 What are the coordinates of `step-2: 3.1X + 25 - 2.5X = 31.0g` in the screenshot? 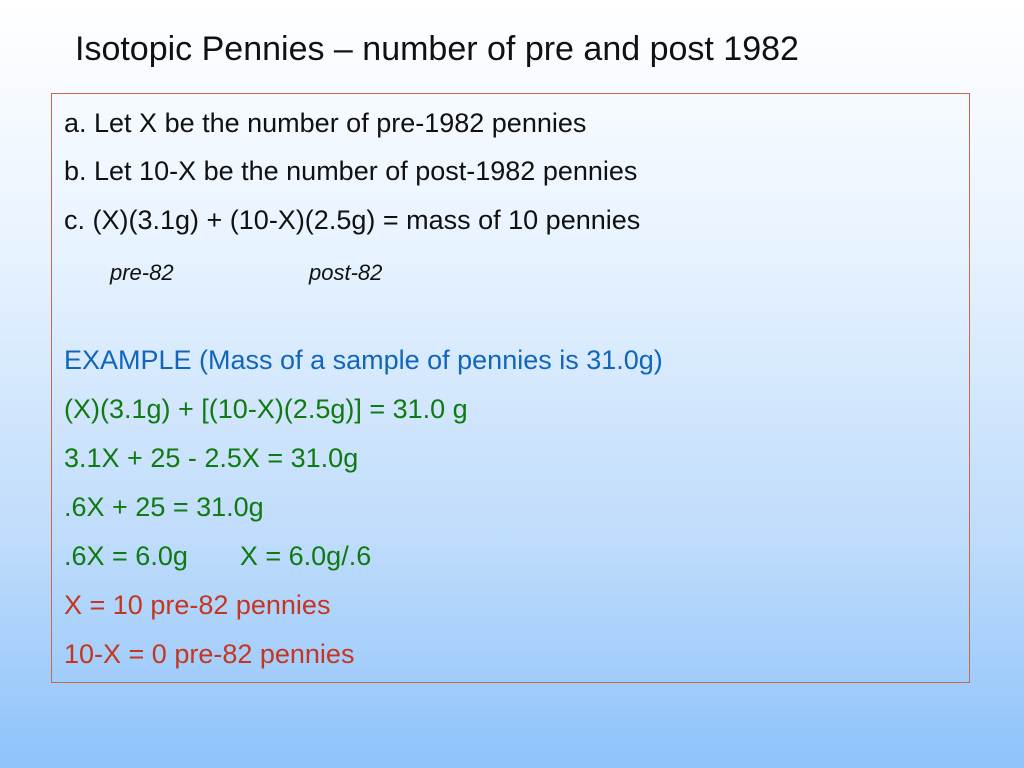 It's located at (211, 458).